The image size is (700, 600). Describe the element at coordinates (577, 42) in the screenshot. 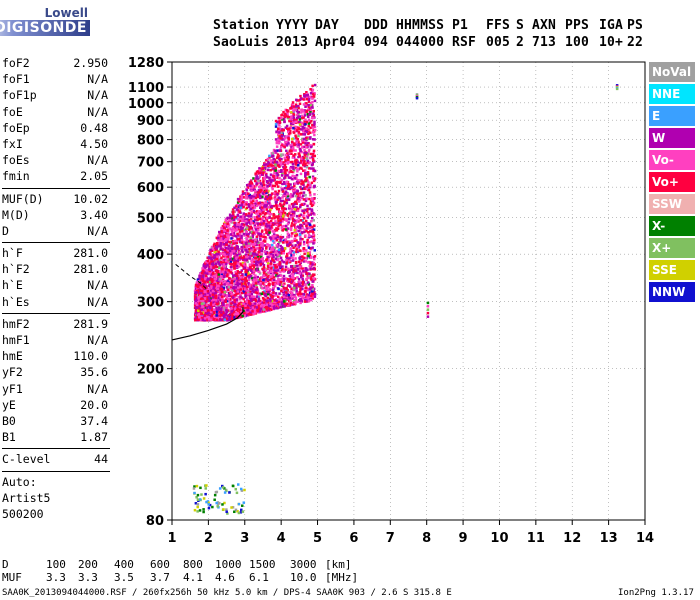

I see `header-value-9: 100` at that location.